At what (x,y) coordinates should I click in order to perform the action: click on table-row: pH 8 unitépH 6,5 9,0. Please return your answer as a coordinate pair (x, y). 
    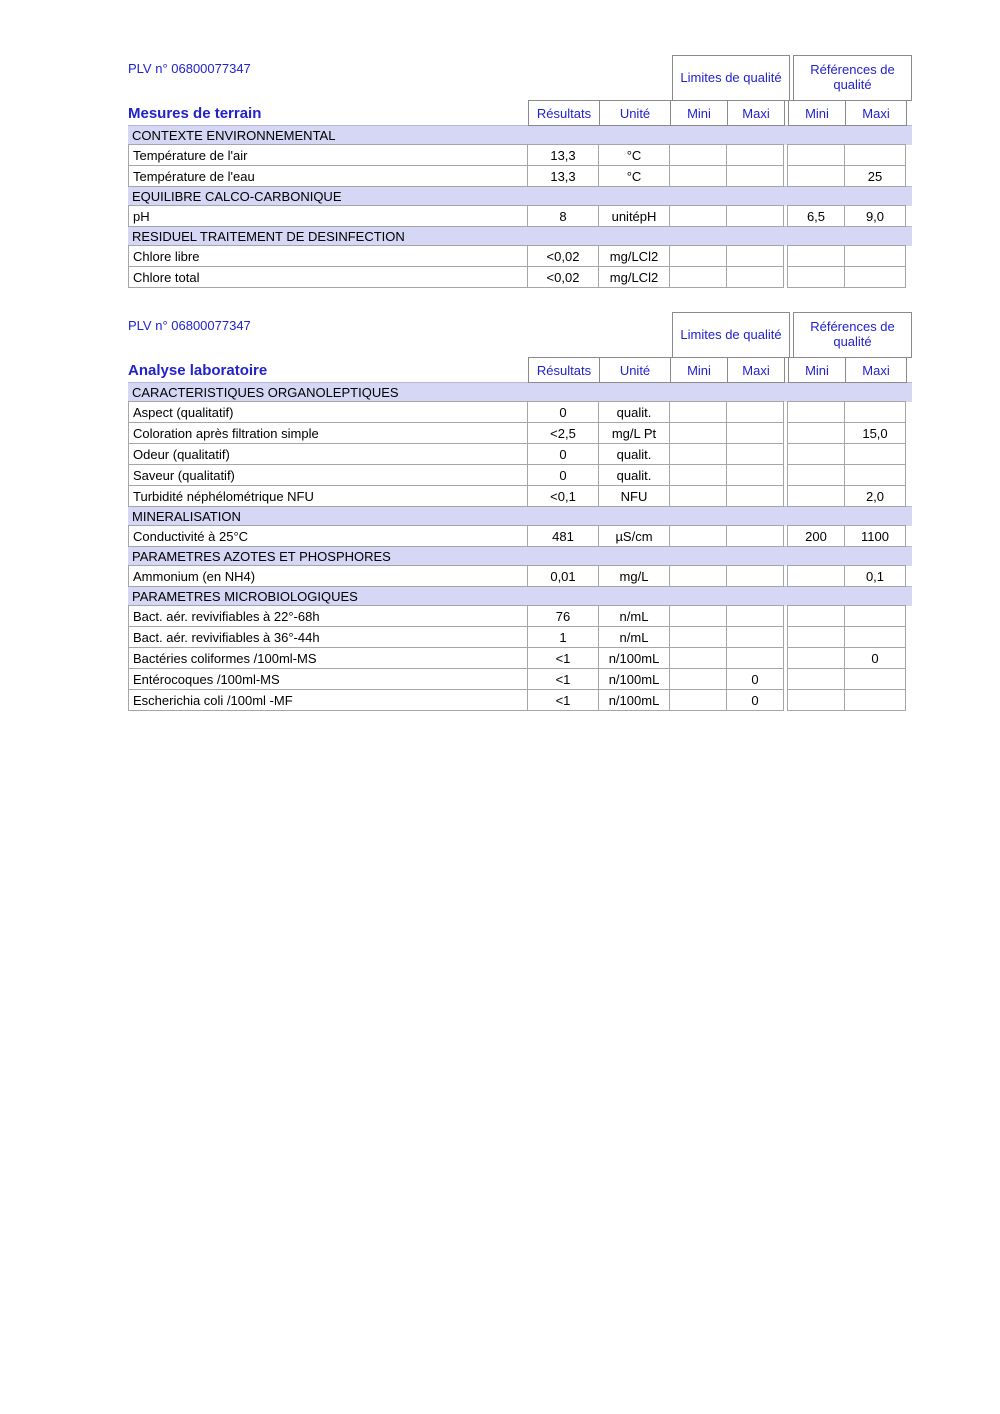
    Looking at the image, I should click on (520, 216).